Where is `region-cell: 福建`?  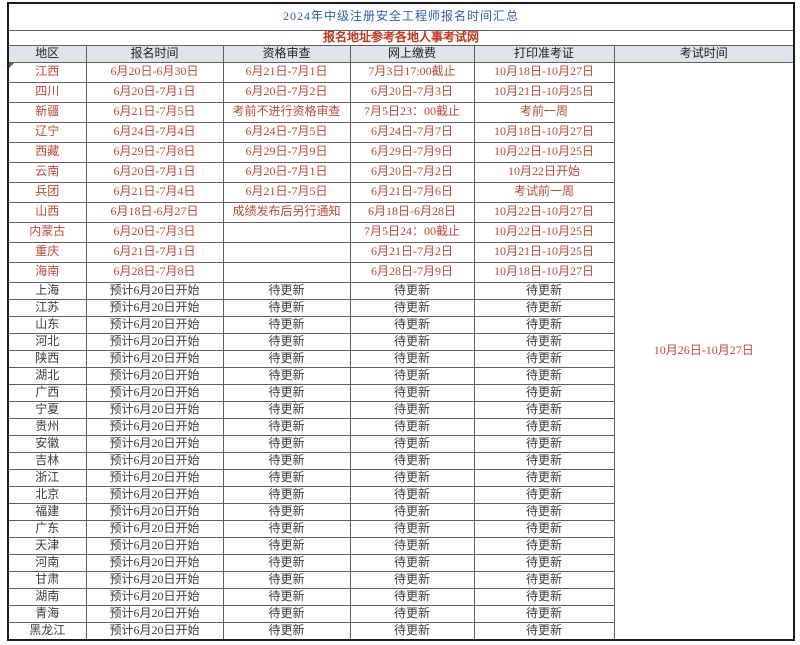 region-cell: 福建 is located at coordinates (47, 511).